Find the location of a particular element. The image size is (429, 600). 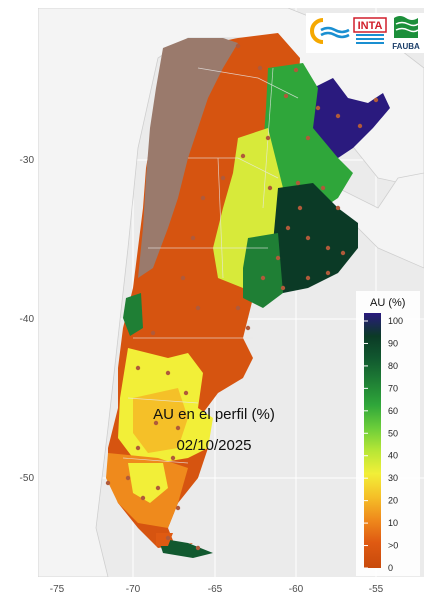

legend-label: 0 is located at coordinates (390, 568).